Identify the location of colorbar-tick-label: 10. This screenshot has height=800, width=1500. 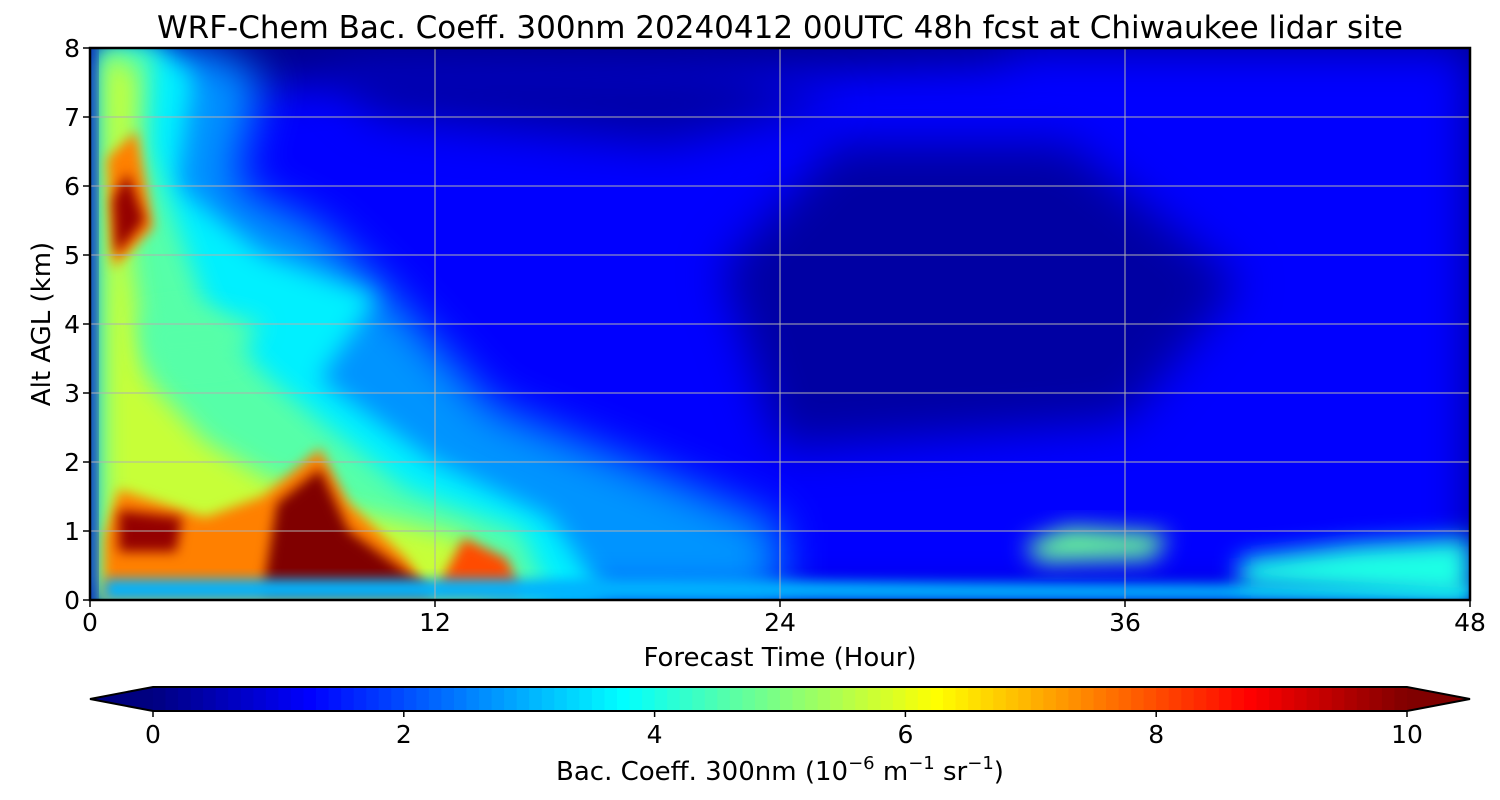
(1407, 734).